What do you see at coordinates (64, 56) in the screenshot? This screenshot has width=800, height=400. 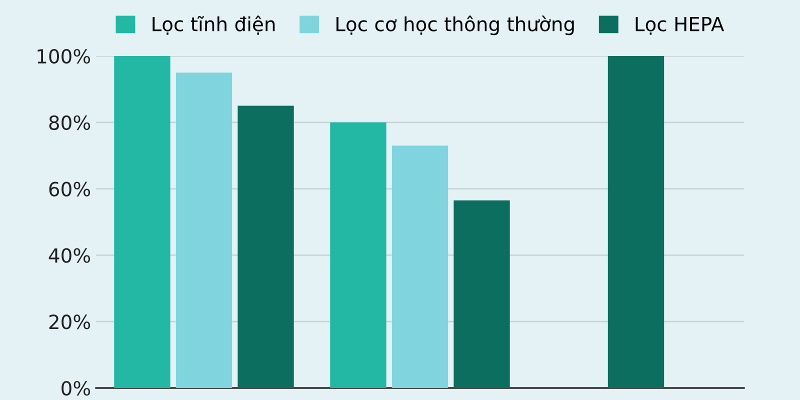 I see `y-tick-label: 100%` at bounding box center [64, 56].